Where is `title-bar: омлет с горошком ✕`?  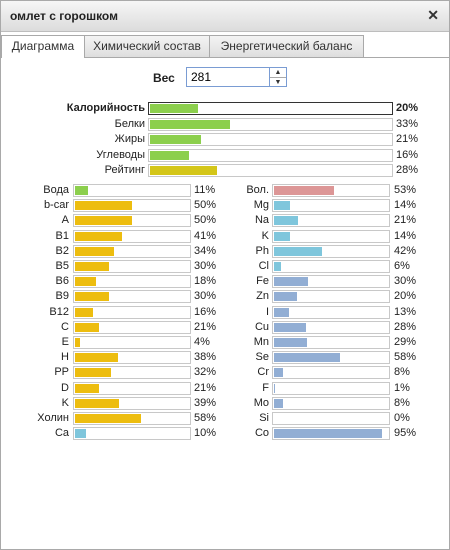 title-bar: омлет с горошком ✕ is located at coordinates (225, 16).